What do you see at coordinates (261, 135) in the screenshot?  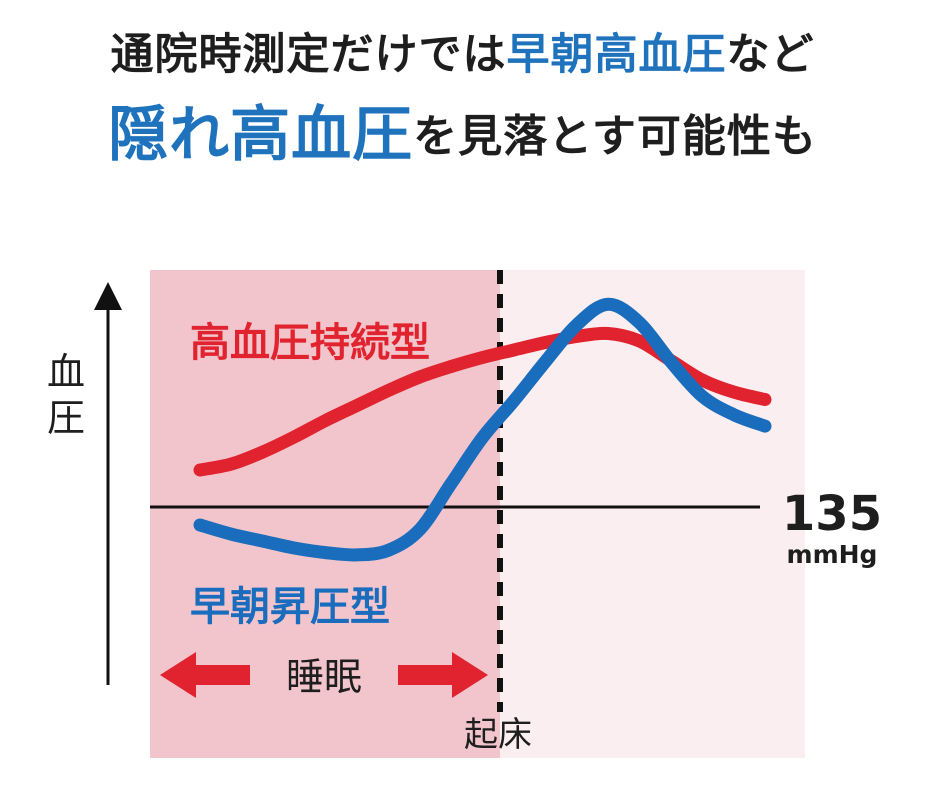 I see `headline-masked-hypertension: 隠れ高血圧` at bounding box center [261, 135].